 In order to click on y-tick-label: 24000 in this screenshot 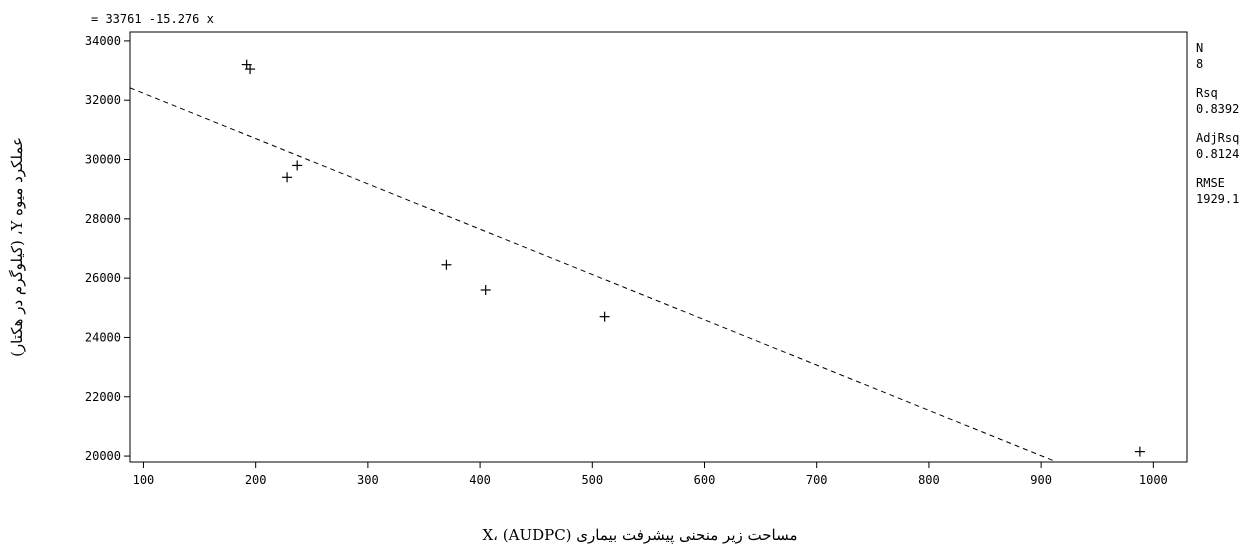, I will do `click(103, 337)`.